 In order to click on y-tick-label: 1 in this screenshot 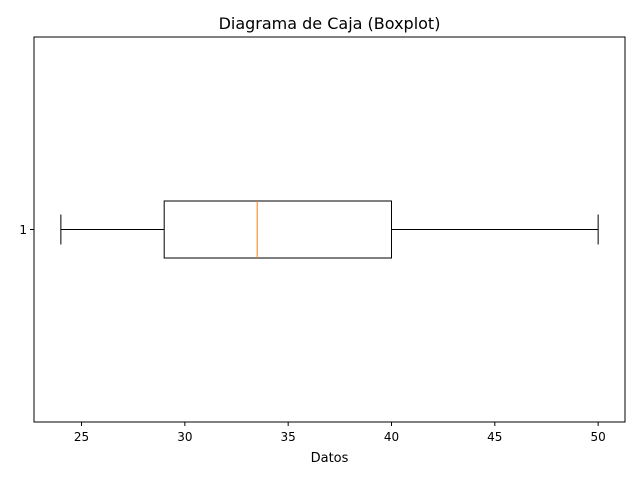, I will do `click(23, 230)`.